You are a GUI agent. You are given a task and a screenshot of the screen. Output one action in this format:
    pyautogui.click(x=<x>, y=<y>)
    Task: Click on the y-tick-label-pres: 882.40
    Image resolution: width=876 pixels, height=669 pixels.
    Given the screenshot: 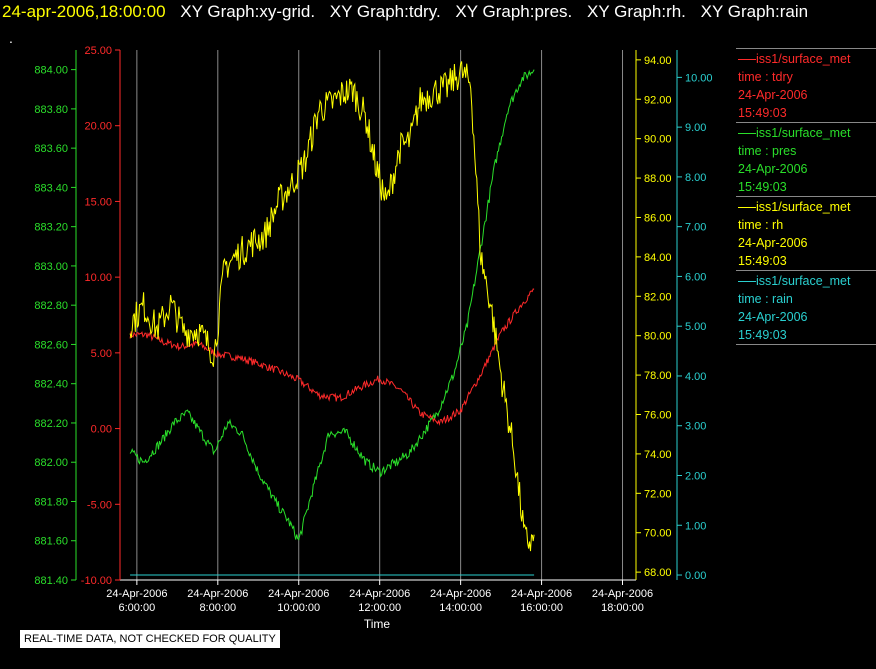 What is the action you would take?
    pyautogui.click(x=51, y=385)
    